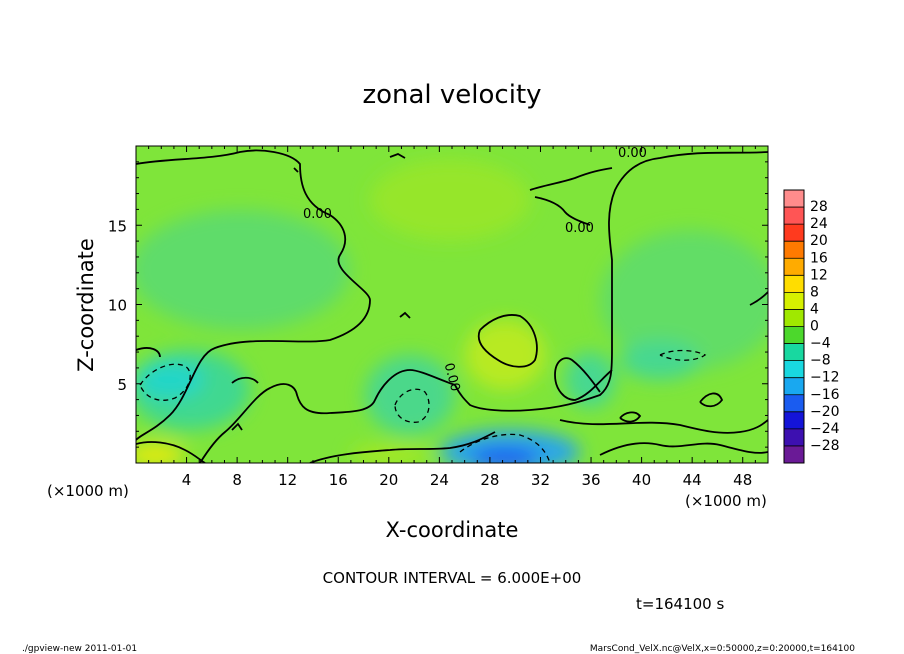  Describe the element at coordinates (825, 378) in the screenshot. I see `colorbar-label: −12` at that location.